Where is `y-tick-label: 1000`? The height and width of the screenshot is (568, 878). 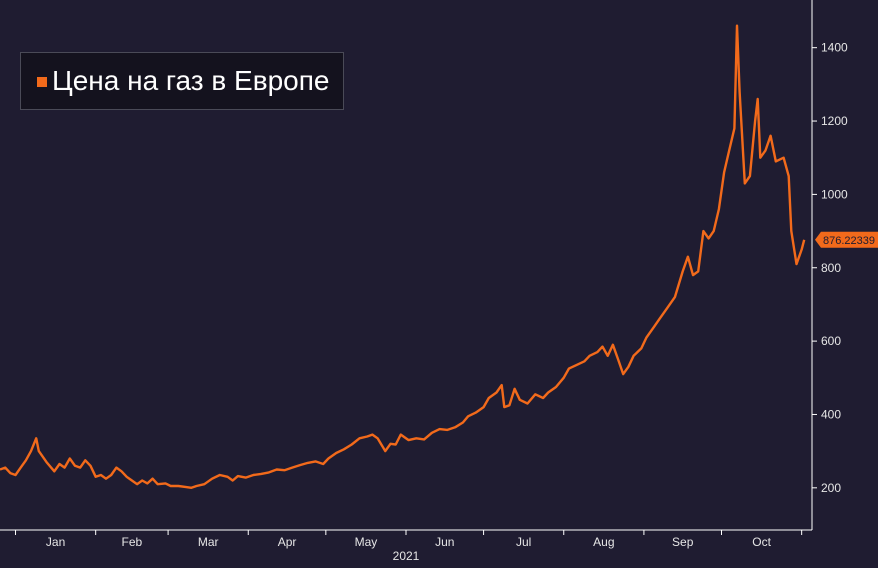 y-tick-label: 1000 is located at coordinates (834, 194).